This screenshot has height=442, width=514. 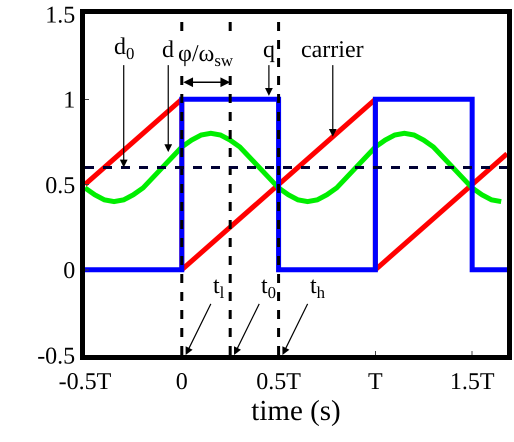 I want to click on x-tick-label: 0.5T, so click(x=279, y=381).